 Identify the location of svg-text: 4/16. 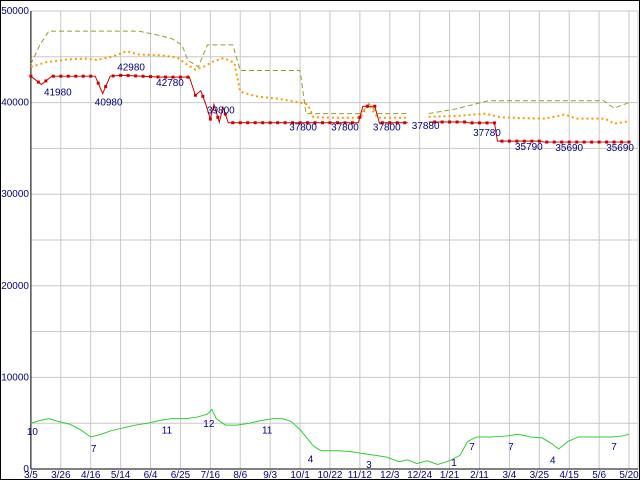
(91, 474).